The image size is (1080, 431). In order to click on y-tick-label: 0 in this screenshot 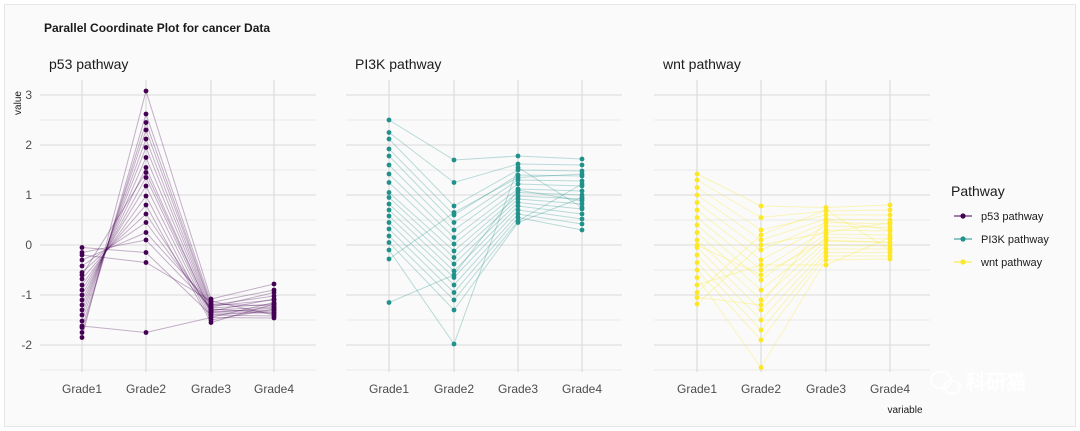, I will do `click(28, 245)`.